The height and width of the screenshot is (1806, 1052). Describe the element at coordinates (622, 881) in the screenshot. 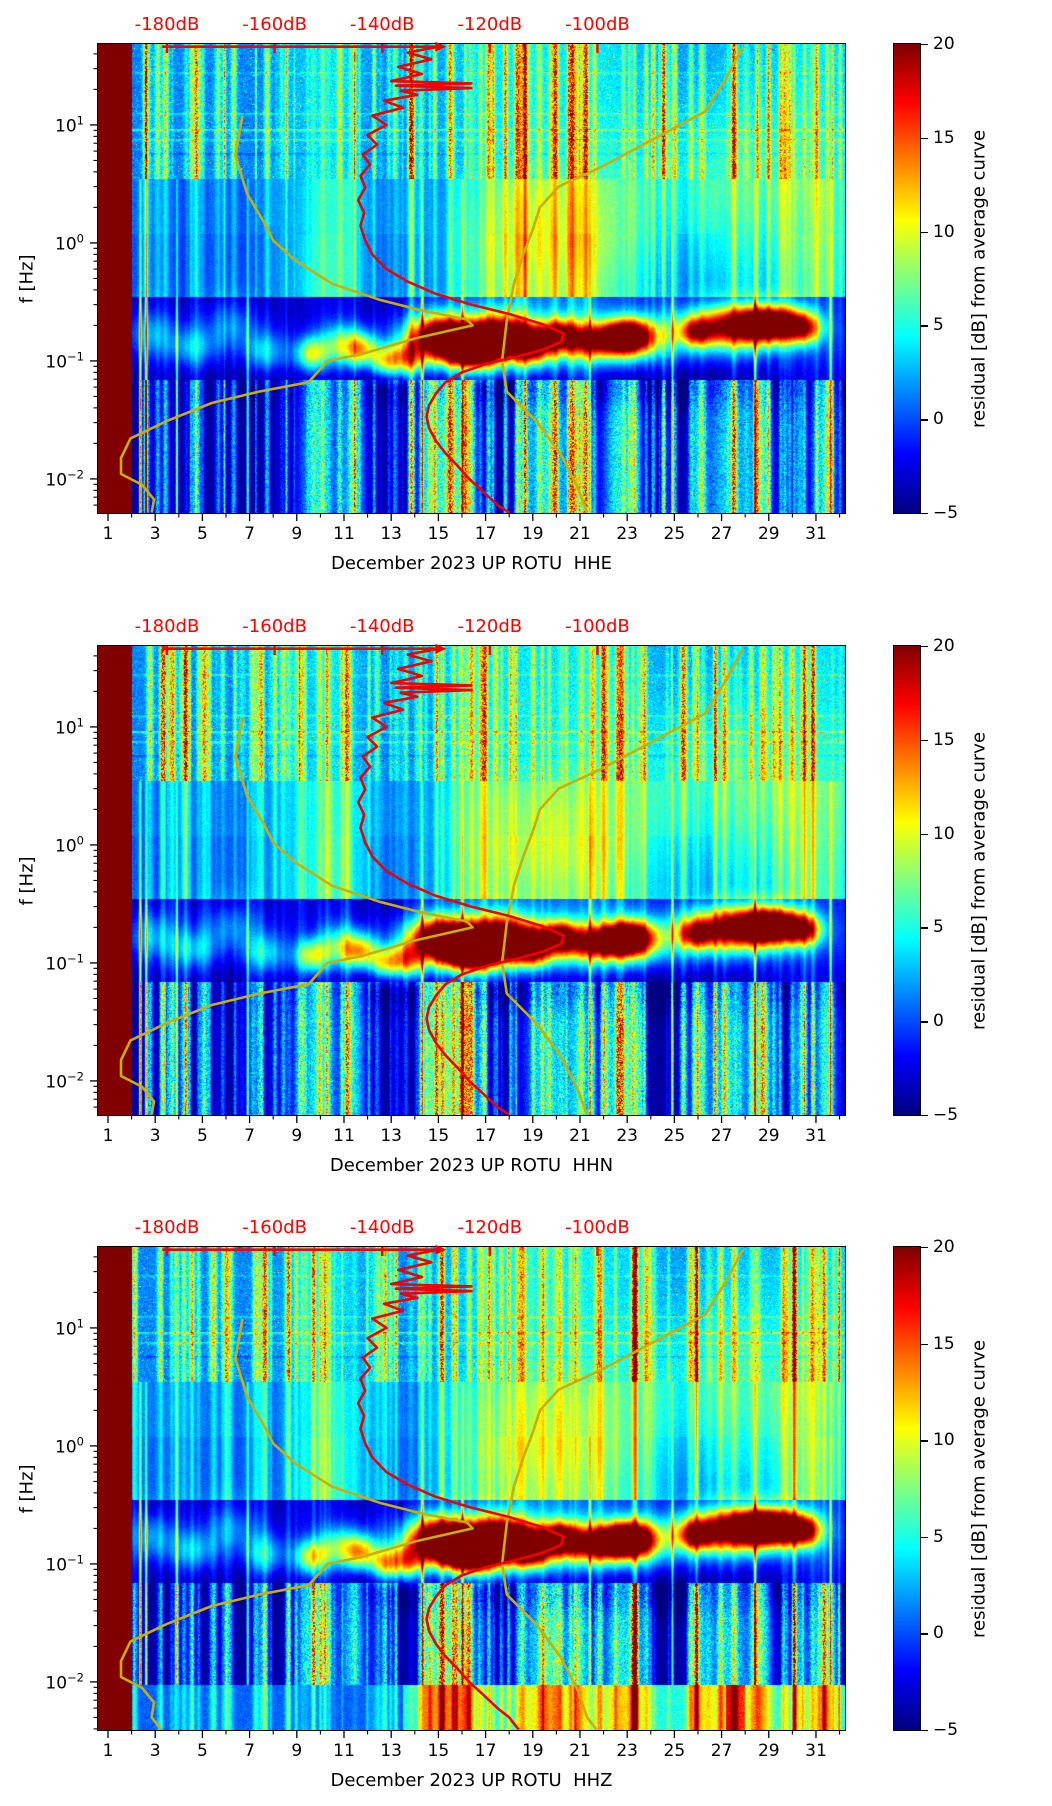

I see `average-curve-yellow-right` at that location.